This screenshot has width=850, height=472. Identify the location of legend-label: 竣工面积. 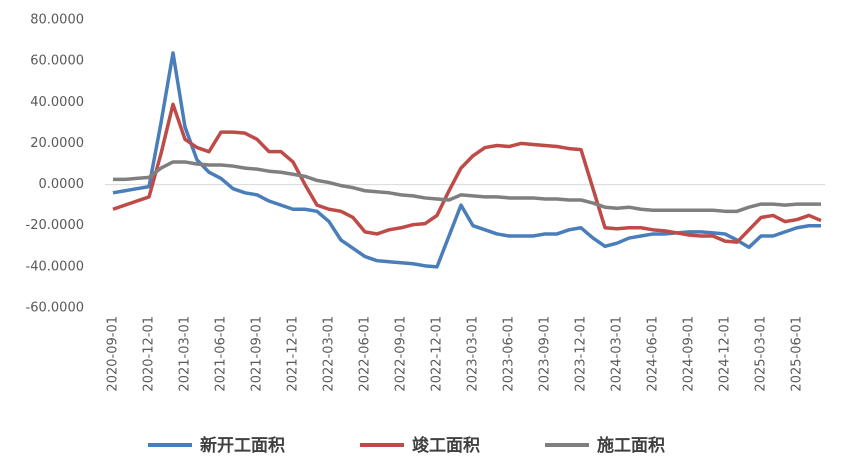
(446, 445).